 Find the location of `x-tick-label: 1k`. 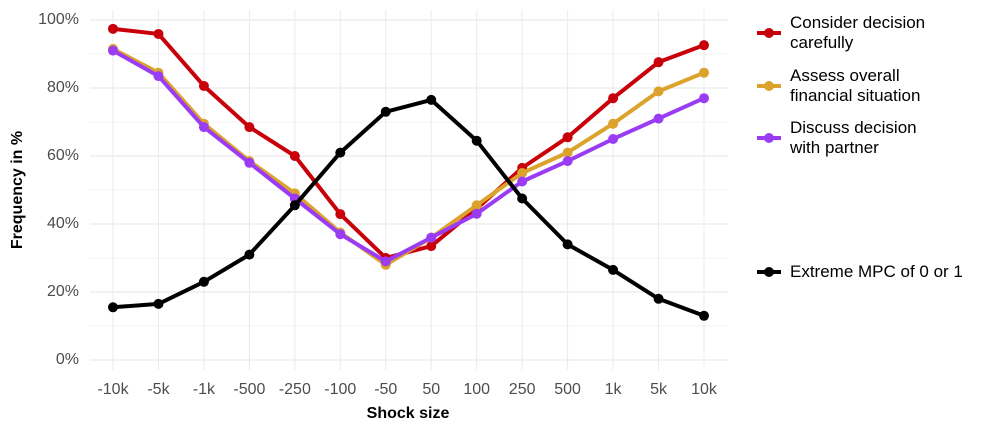

x-tick-label: 1k is located at coordinates (614, 389).